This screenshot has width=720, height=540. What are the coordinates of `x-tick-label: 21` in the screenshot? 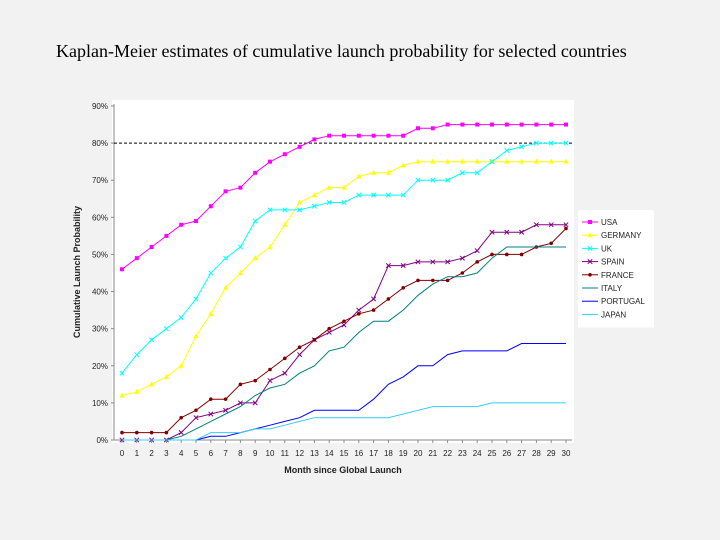 It's located at (432, 453).